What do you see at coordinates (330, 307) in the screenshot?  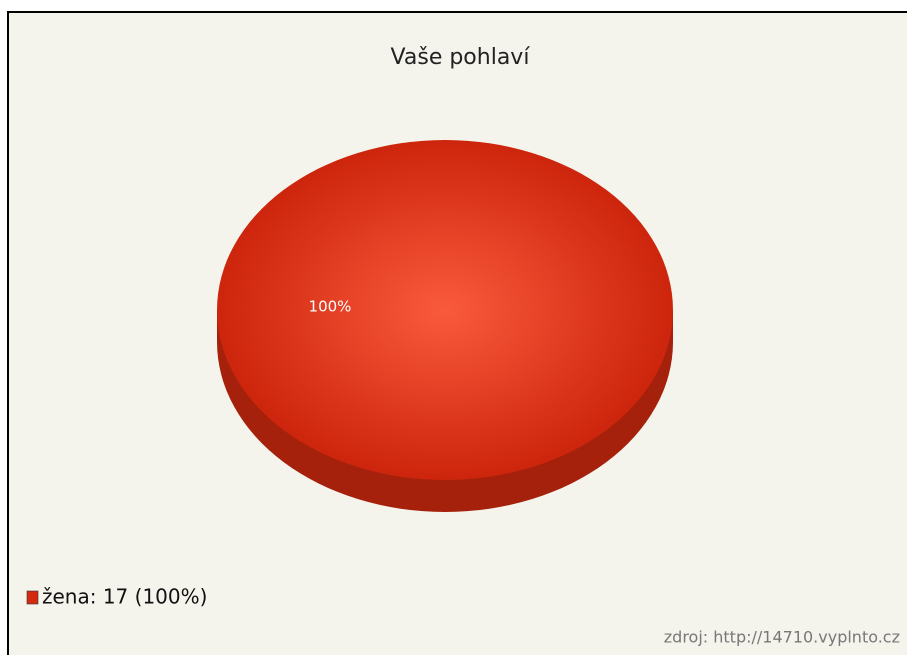 I see `data-label: 100%` at bounding box center [330, 307].